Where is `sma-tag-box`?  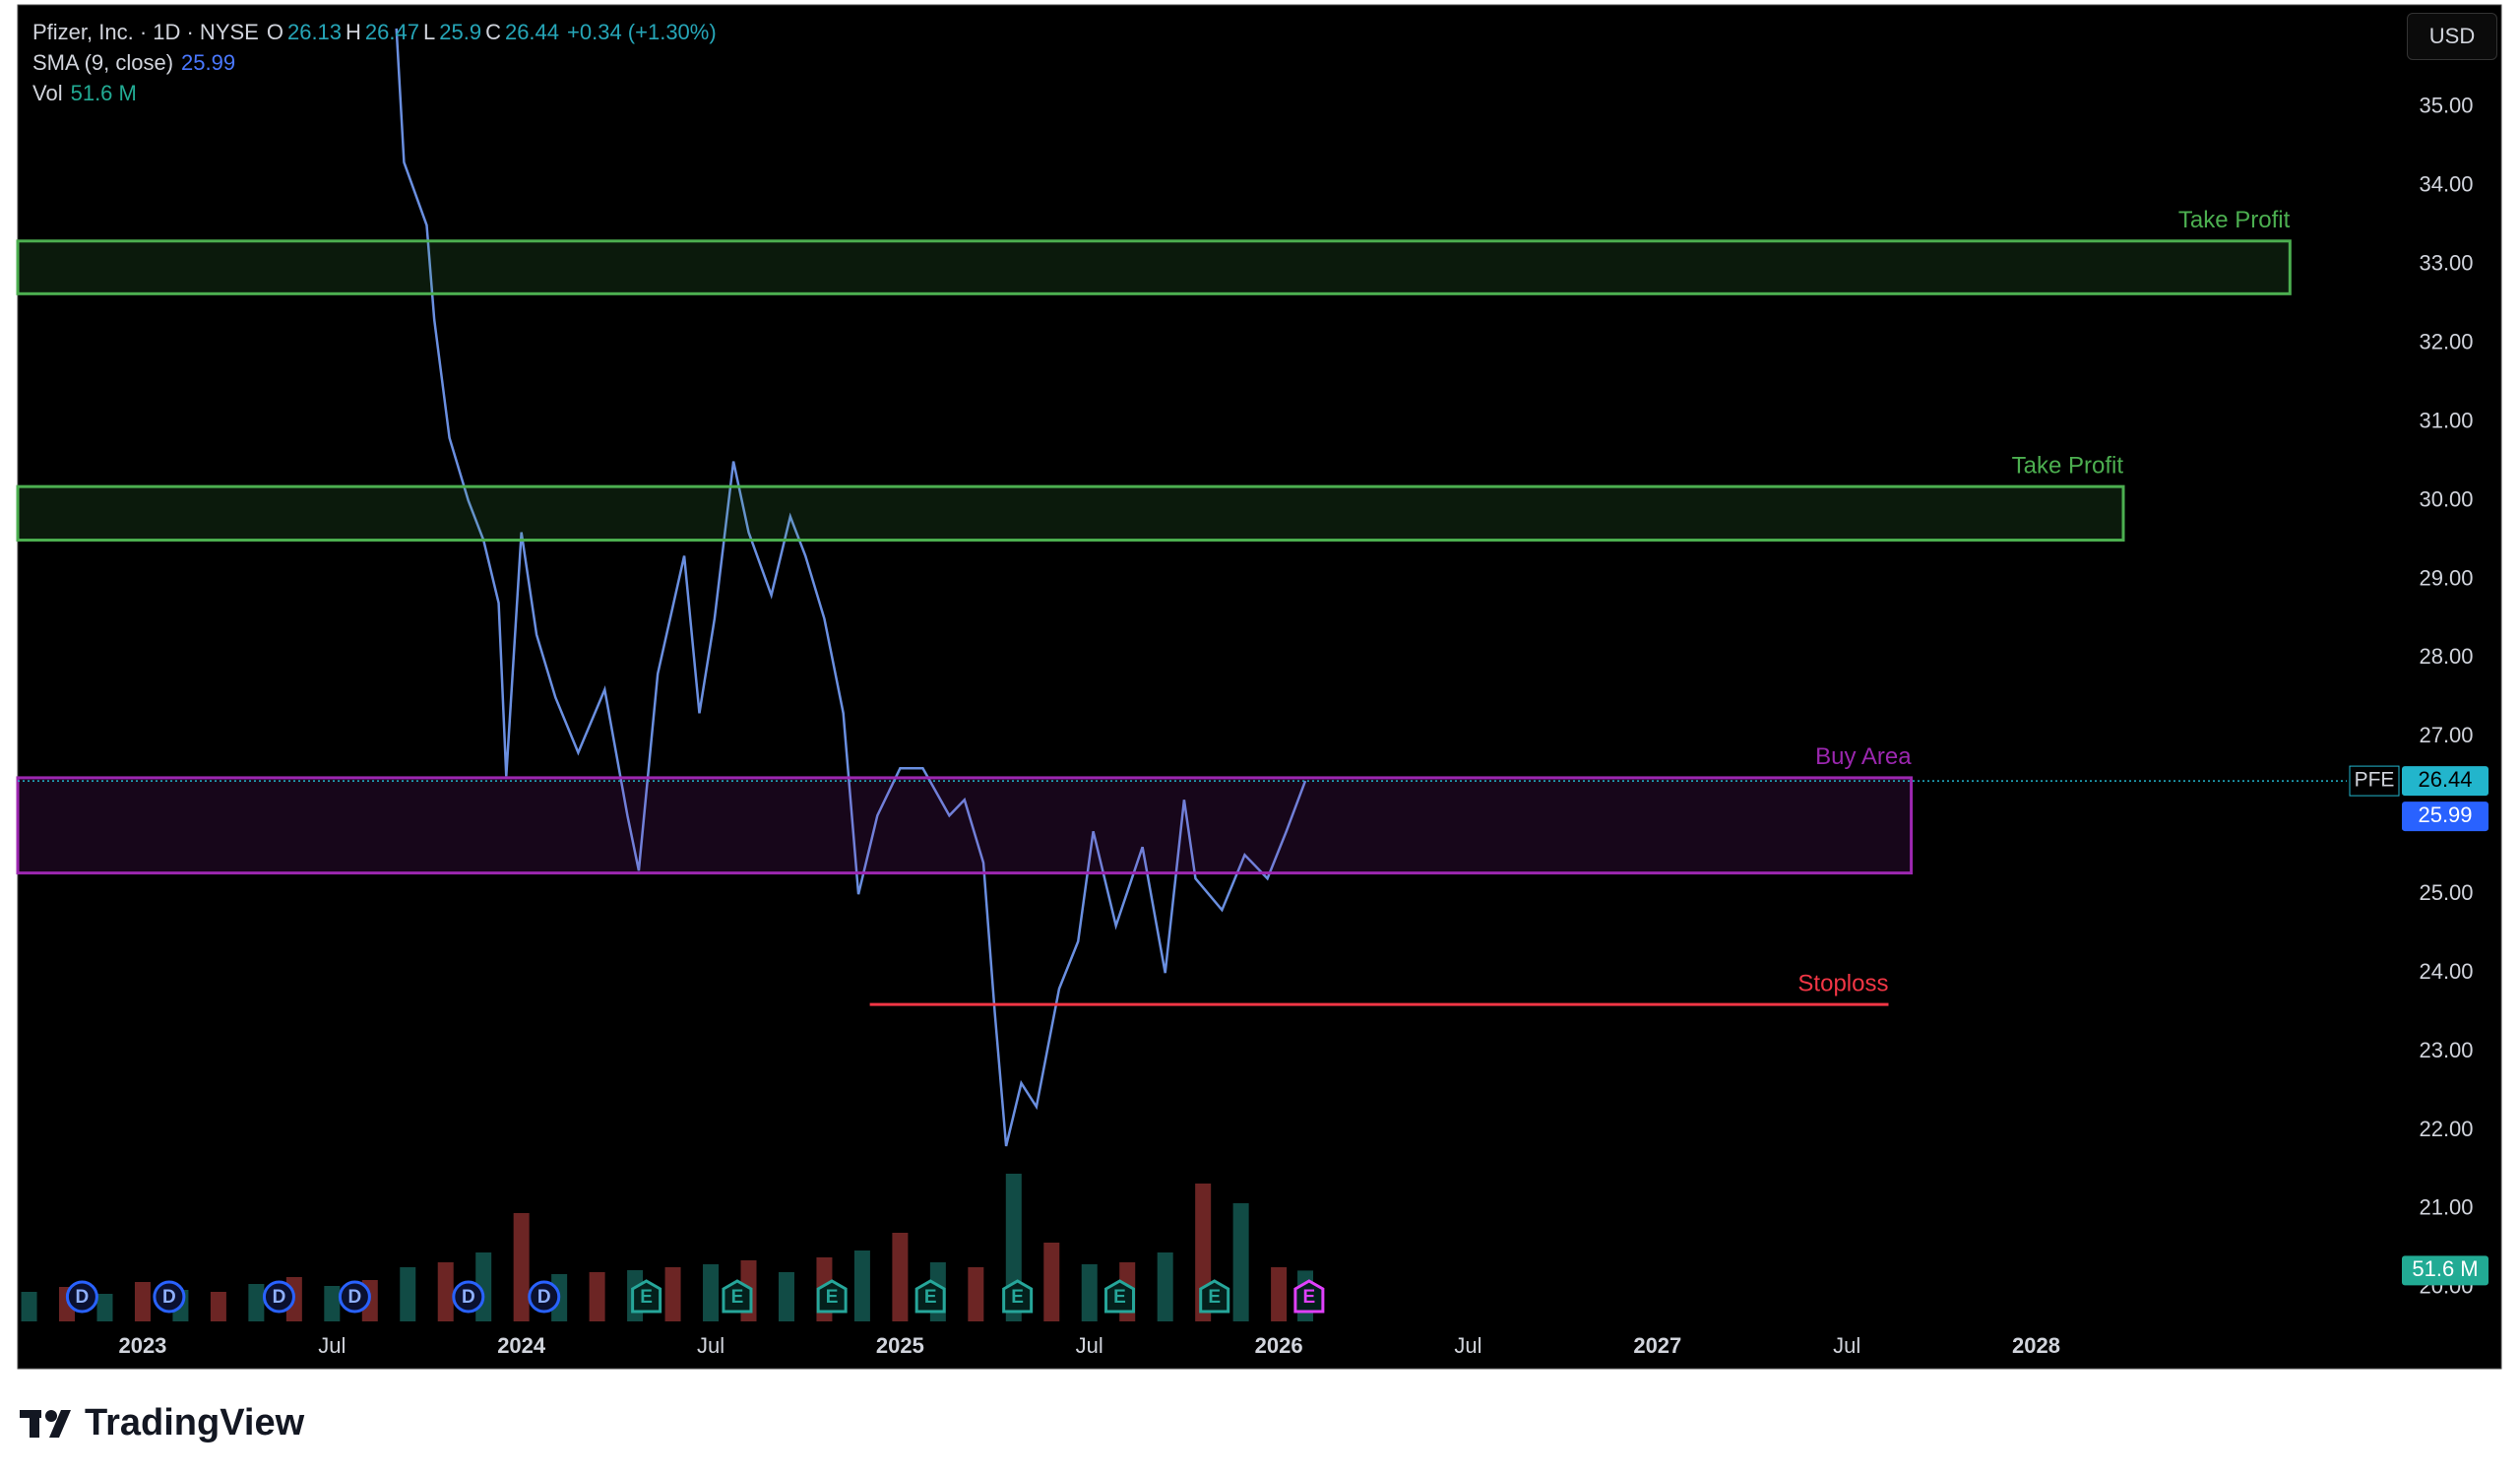
sma-tag-box is located at coordinates (2445, 817).